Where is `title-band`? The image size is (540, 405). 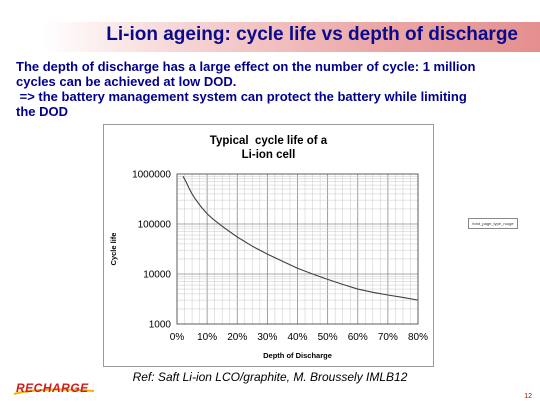
title-band is located at coordinates (270, 37).